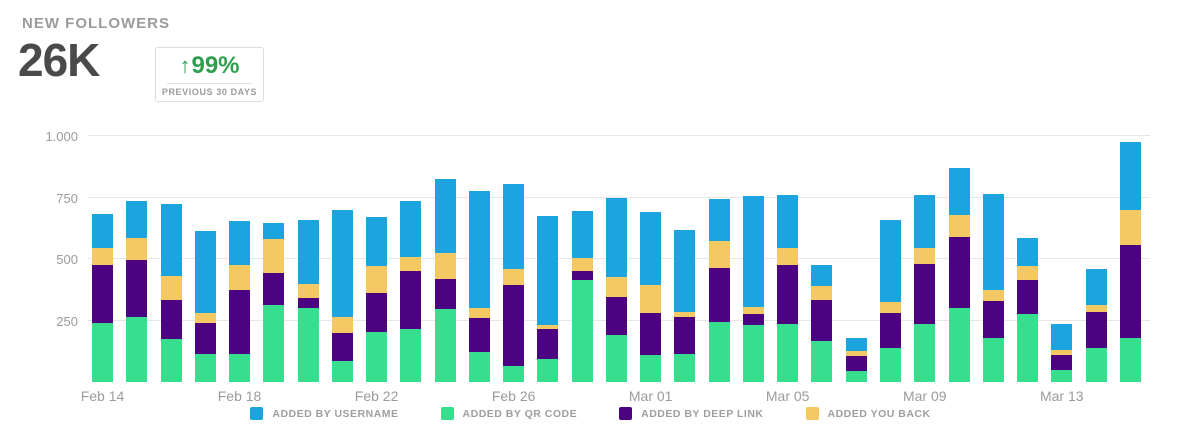  Describe the element at coordinates (67, 259) in the screenshot. I see `y-tick-label: 500` at that location.